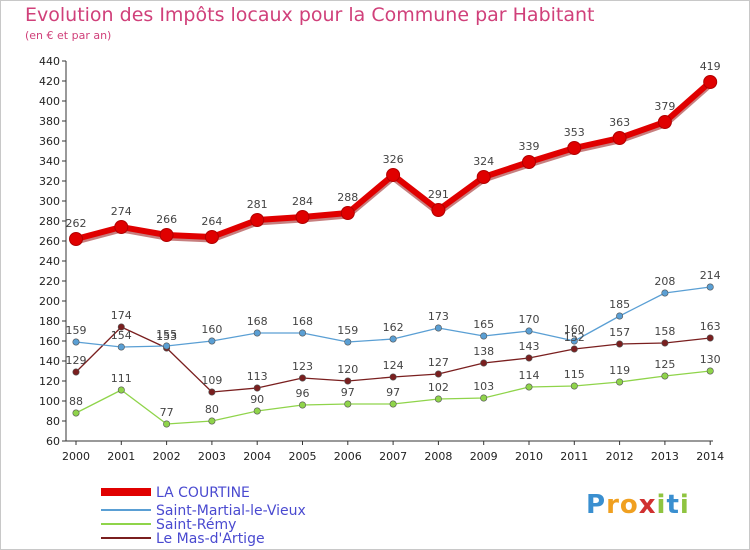 This screenshot has width=750, height=550. I want to click on y-tick-label: 280, so click(49, 221).